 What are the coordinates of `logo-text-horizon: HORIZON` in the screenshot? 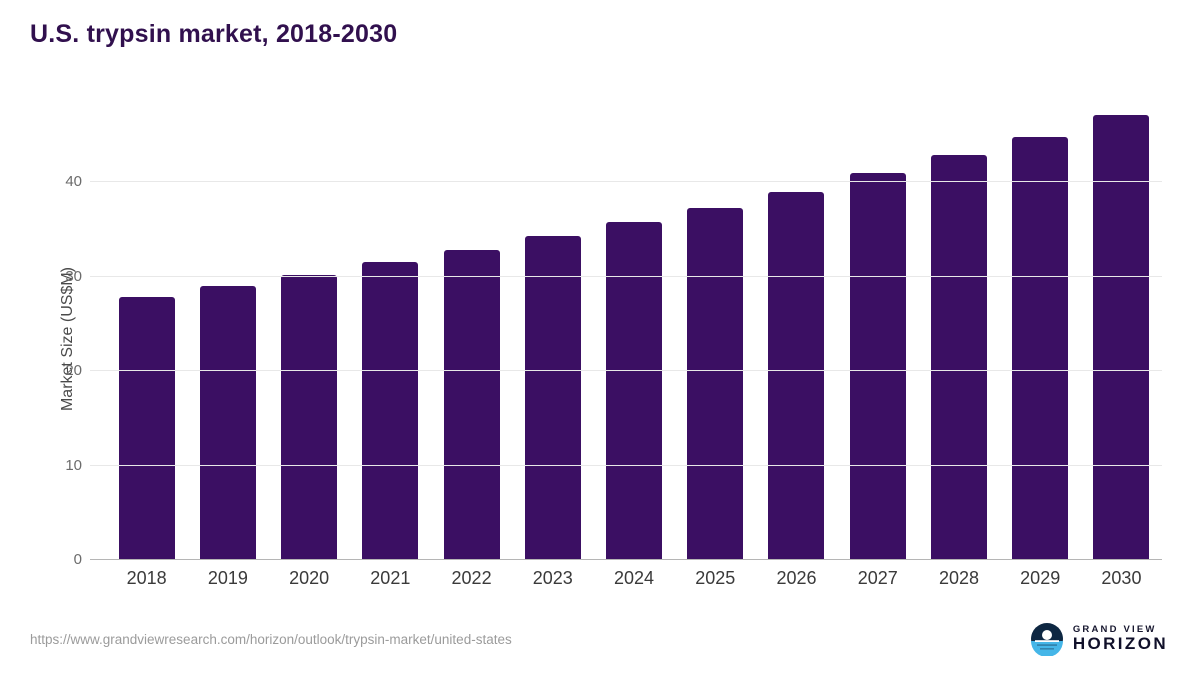 It's located at (1120, 644).